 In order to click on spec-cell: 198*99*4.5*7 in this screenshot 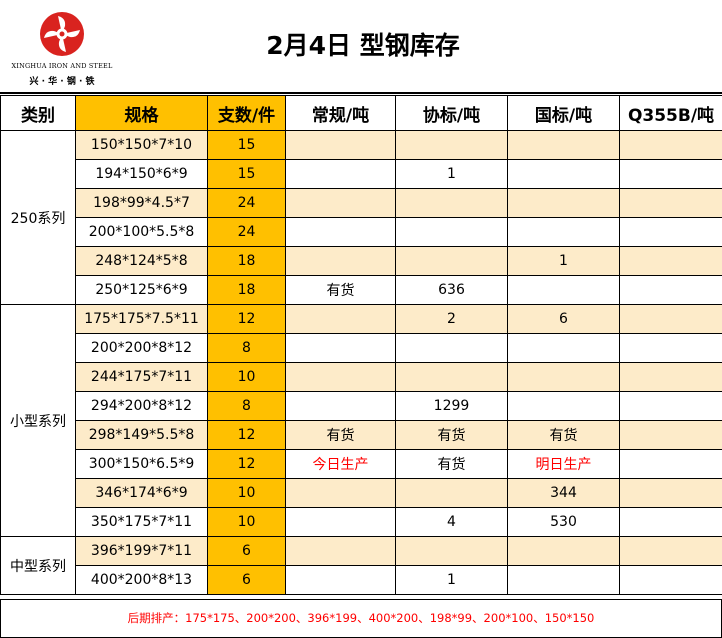, I will do `click(141, 203)`.